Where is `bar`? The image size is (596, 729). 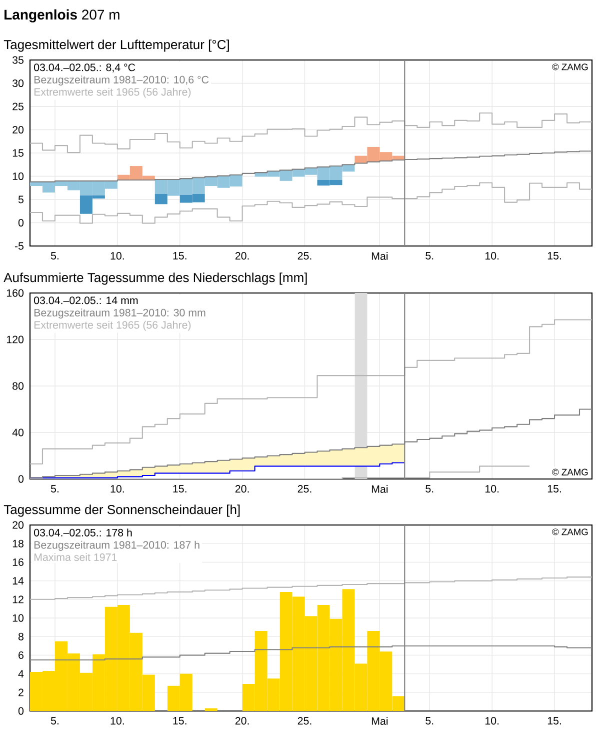 bar is located at coordinates (211, 709).